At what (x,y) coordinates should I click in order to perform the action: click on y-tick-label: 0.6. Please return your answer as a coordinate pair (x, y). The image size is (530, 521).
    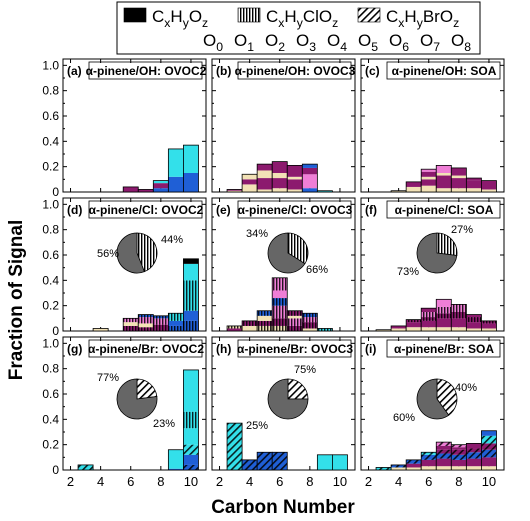
    Looking at the image, I should click on (50, 116).